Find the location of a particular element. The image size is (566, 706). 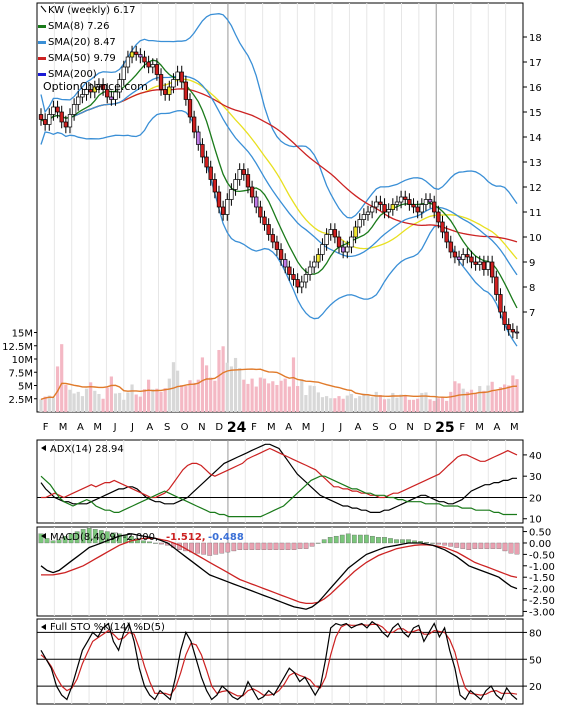

x-tick-label: S is located at coordinates (375, 427).